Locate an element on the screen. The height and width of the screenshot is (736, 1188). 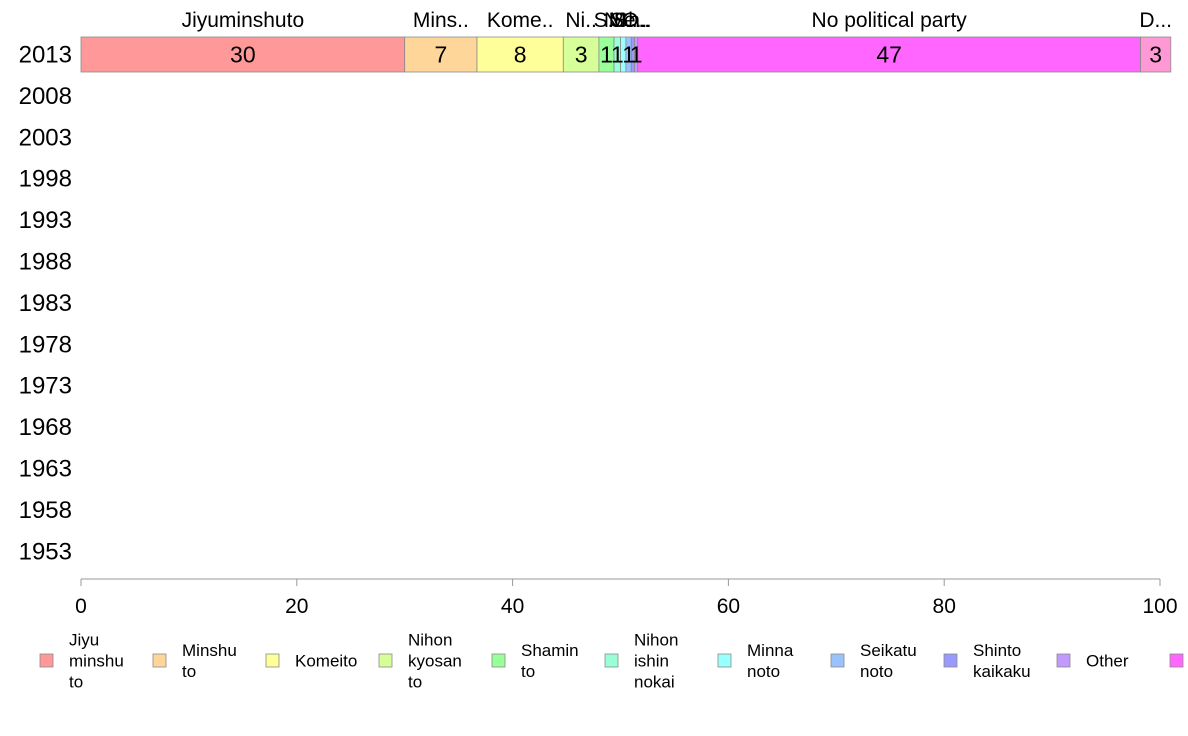
legend-label-jiyuminshuto: to is located at coordinates (76, 682).